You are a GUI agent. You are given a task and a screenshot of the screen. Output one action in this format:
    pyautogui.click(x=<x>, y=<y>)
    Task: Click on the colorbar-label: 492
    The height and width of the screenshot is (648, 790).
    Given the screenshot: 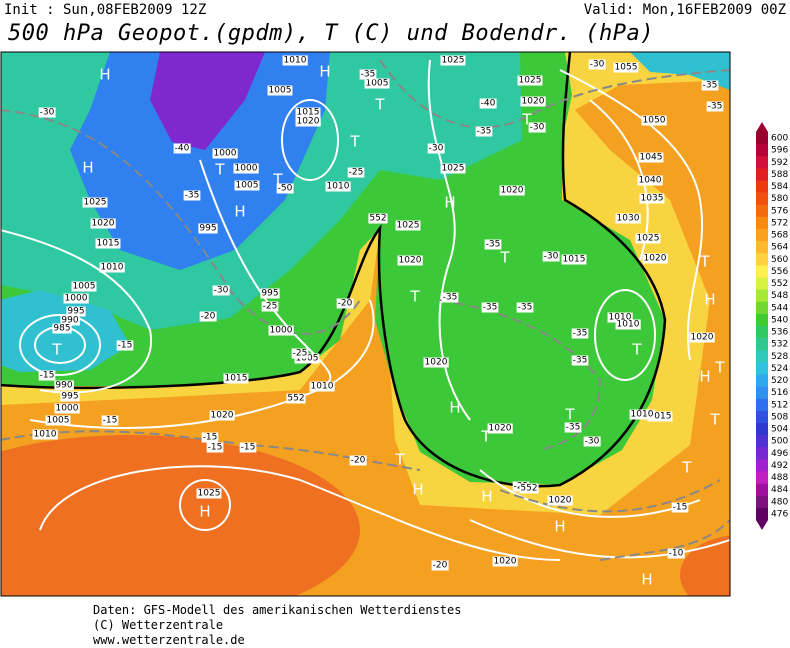 What is the action you would take?
    pyautogui.click(x=779, y=466)
    